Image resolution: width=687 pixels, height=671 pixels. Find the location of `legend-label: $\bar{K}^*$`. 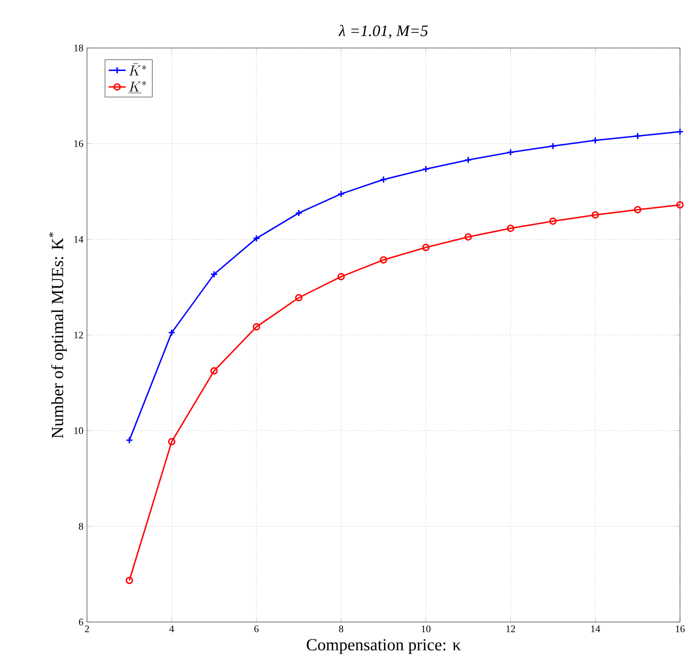

legend-label: $\bar{K}^*$ is located at coordinates (137, 69).